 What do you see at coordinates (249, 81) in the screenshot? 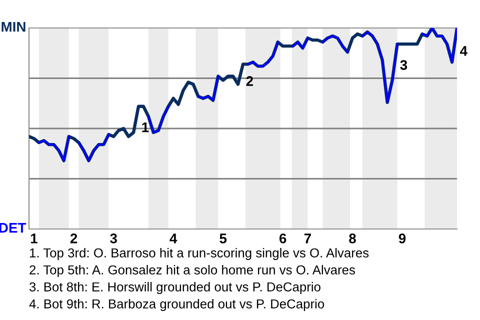
I see `annotation: 2` at bounding box center [249, 81].